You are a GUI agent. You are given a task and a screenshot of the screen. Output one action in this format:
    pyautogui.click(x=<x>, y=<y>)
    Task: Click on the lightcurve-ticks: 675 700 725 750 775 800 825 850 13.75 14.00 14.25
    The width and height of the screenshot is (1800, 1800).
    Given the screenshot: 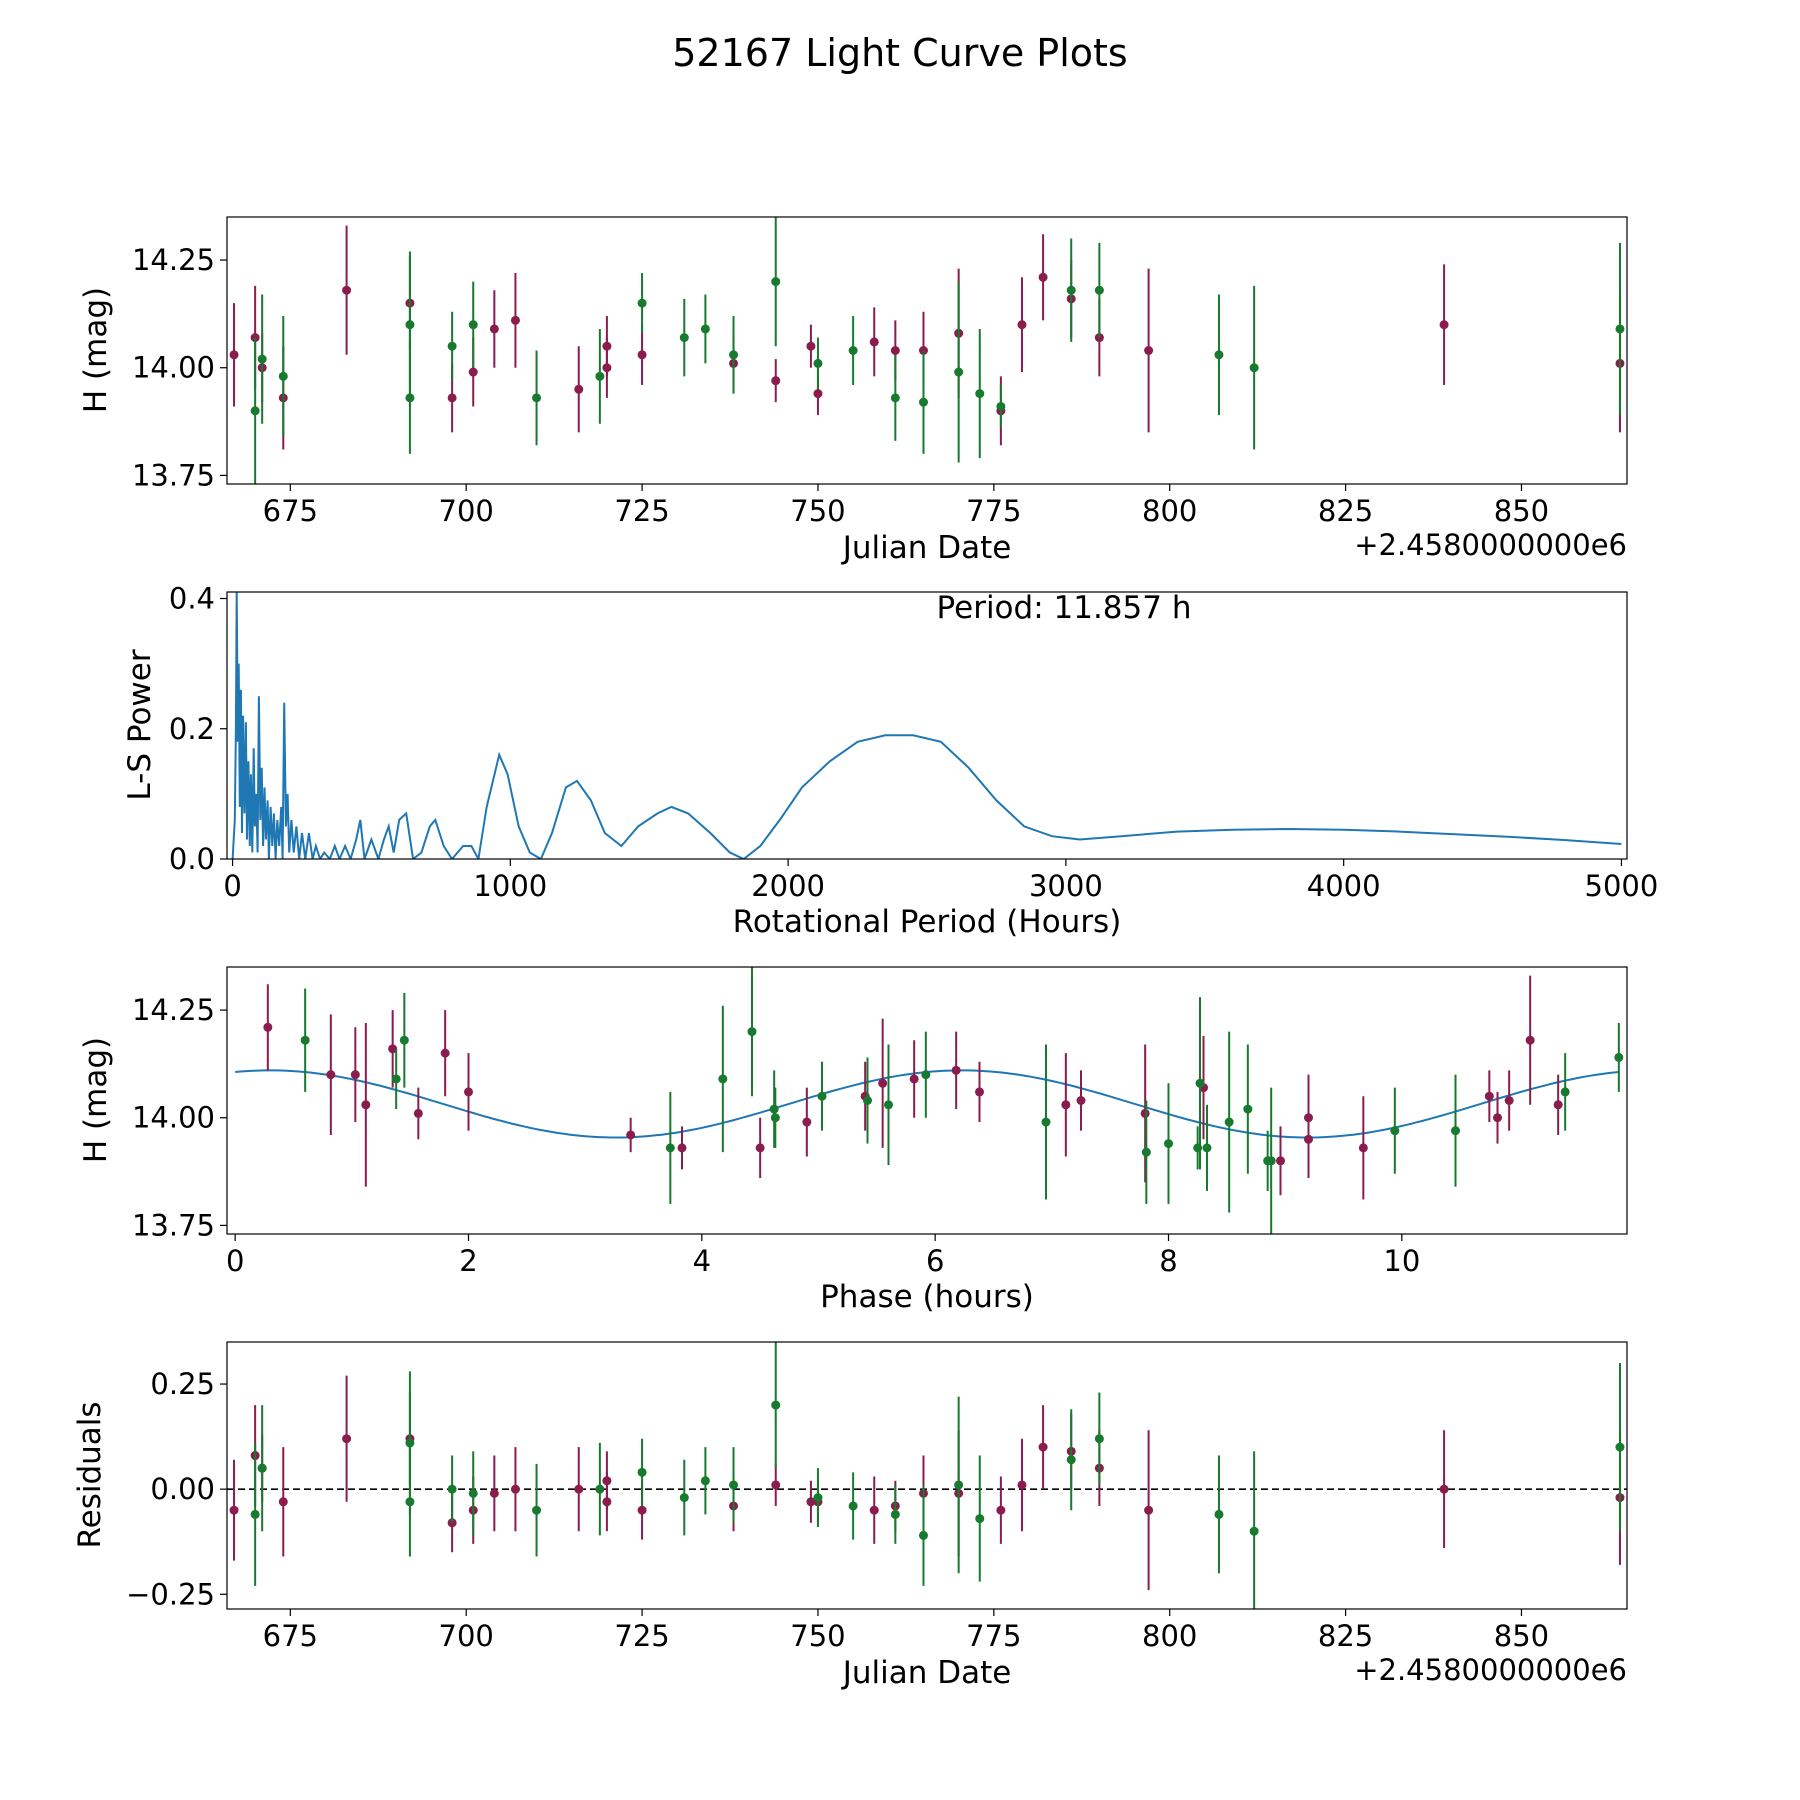 What is the action you would take?
    pyautogui.click(x=840, y=385)
    